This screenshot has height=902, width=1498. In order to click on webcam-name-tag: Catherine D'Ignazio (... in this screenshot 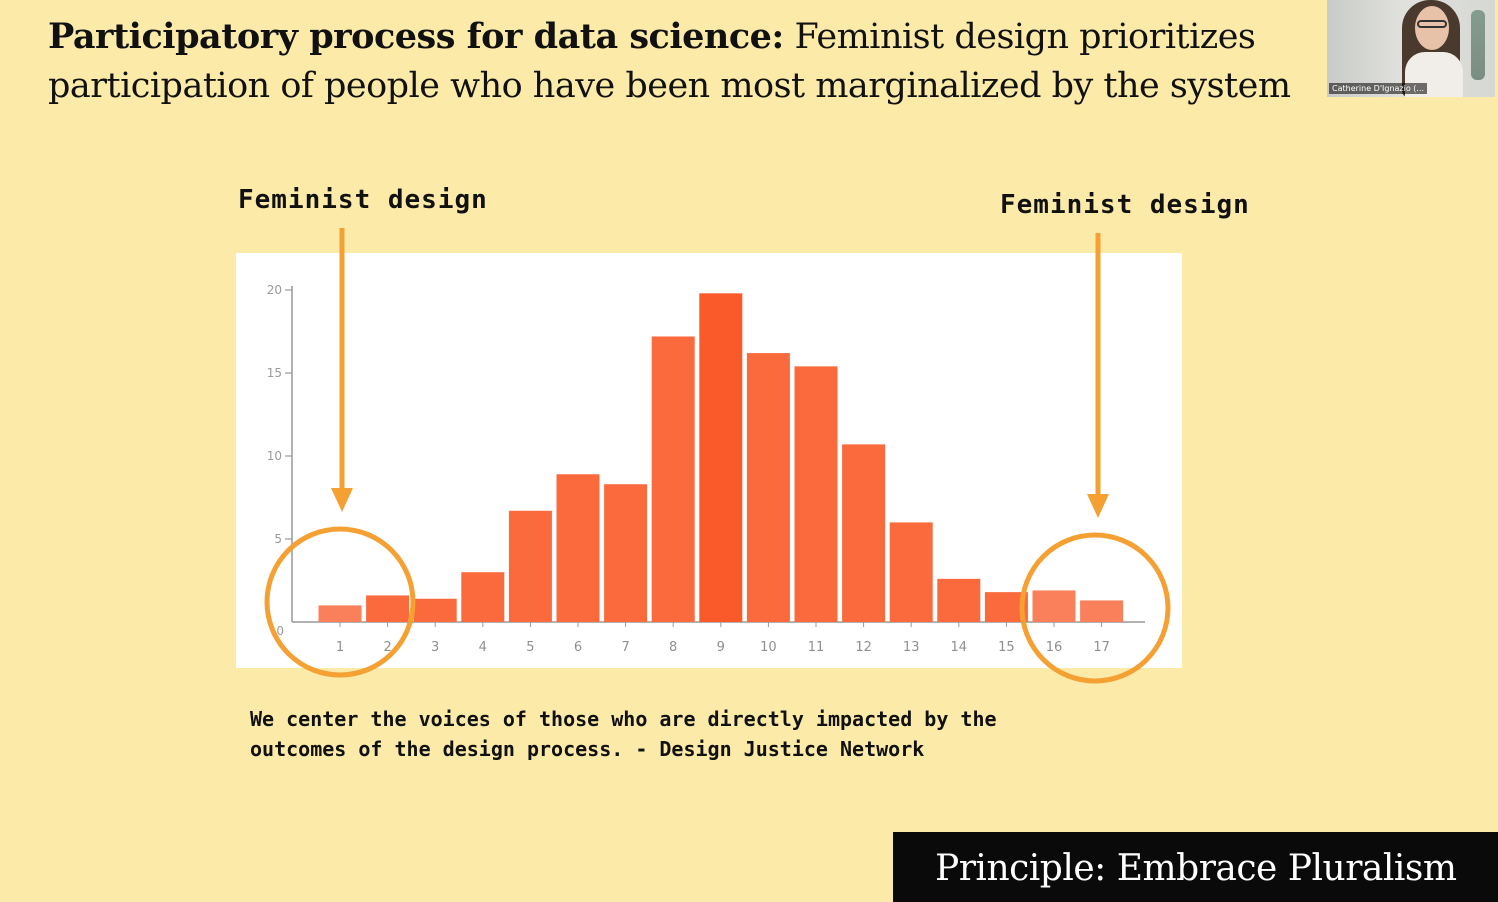, I will do `click(1378, 88)`.